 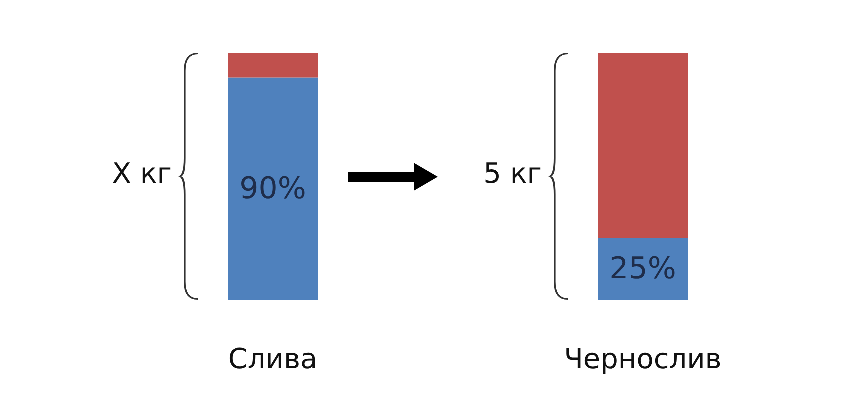 What do you see at coordinates (643, 359) in the screenshot?
I see `x-tick-label: Чернослив` at bounding box center [643, 359].